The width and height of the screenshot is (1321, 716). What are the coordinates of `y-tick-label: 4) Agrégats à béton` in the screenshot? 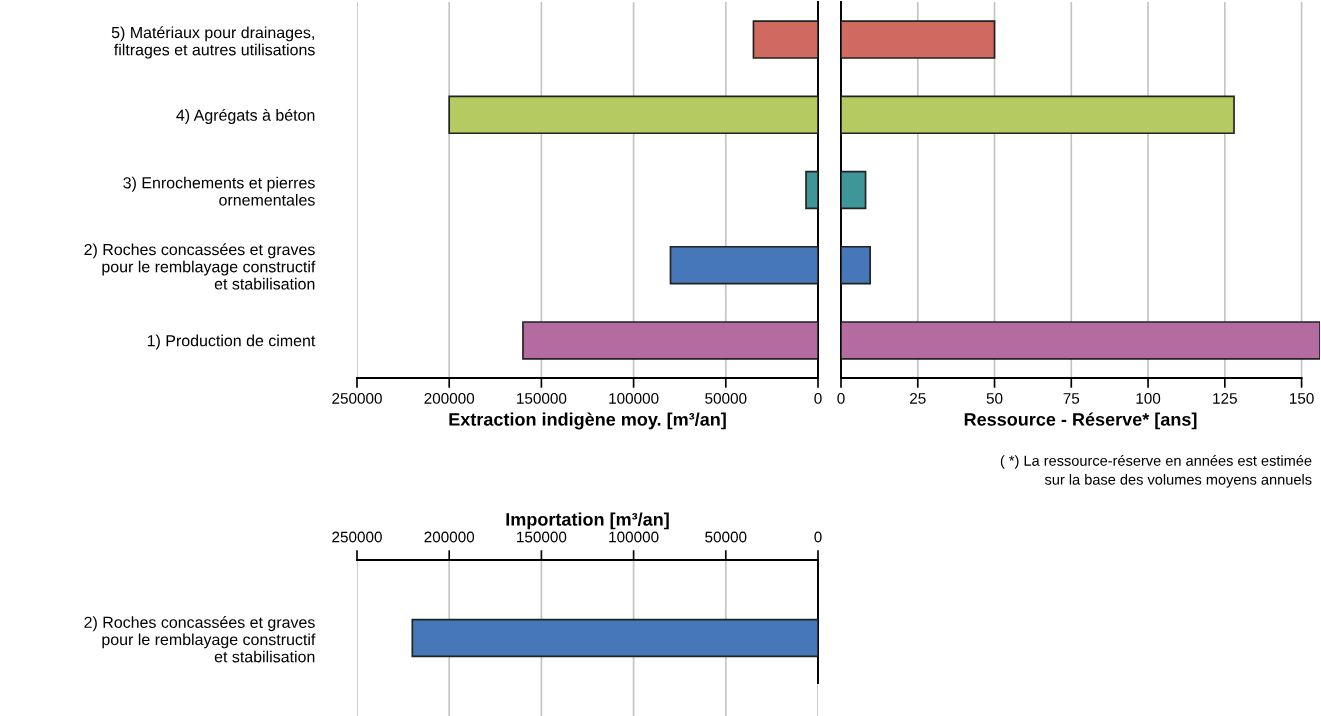 It's located at (245, 116).